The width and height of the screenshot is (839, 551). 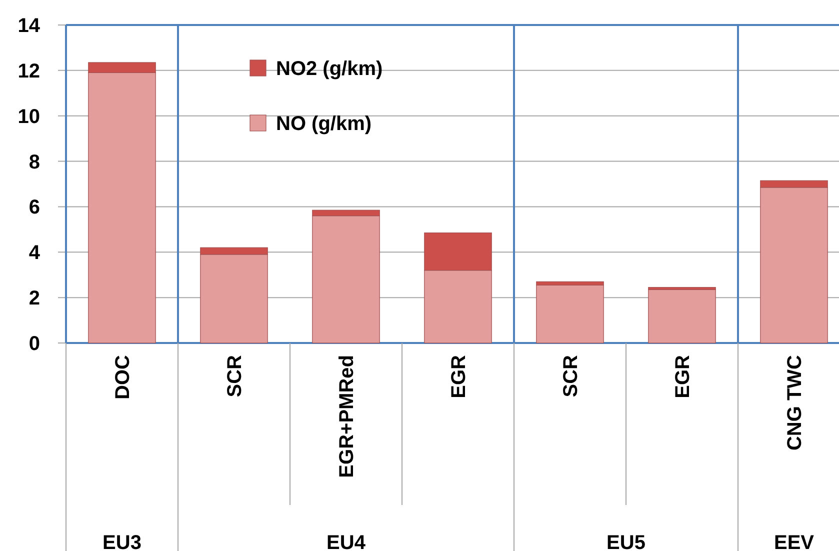 I want to click on text: EU3, so click(x=122, y=541).